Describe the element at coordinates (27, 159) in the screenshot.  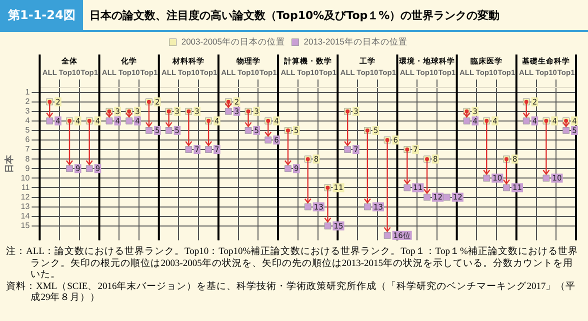
I see `y-tick-label: 8` at that location.